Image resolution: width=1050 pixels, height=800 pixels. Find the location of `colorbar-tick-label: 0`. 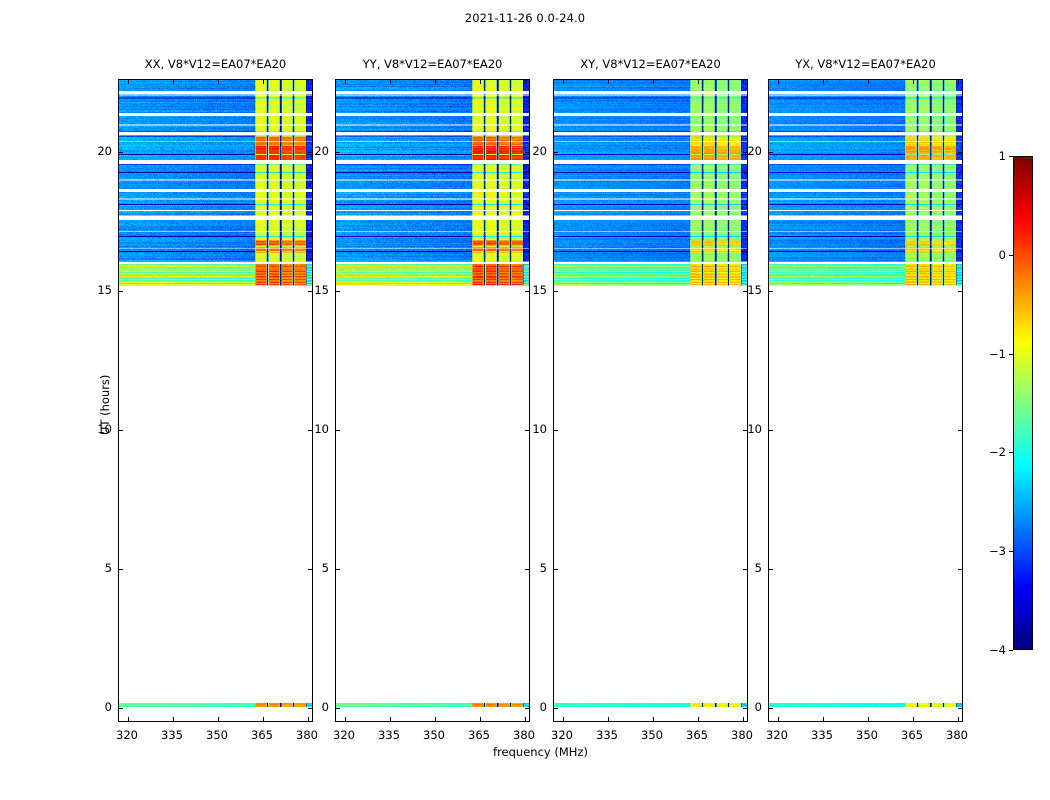

colorbar-tick-label: 0 is located at coordinates (1002, 255).